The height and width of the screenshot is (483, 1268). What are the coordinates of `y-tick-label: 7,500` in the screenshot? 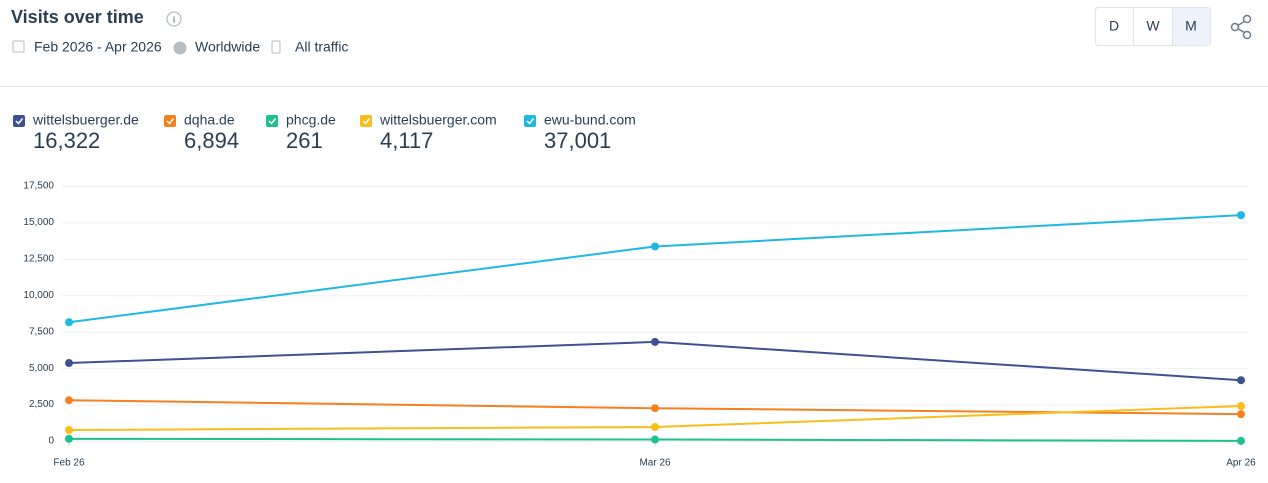 It's located at (41, 331).